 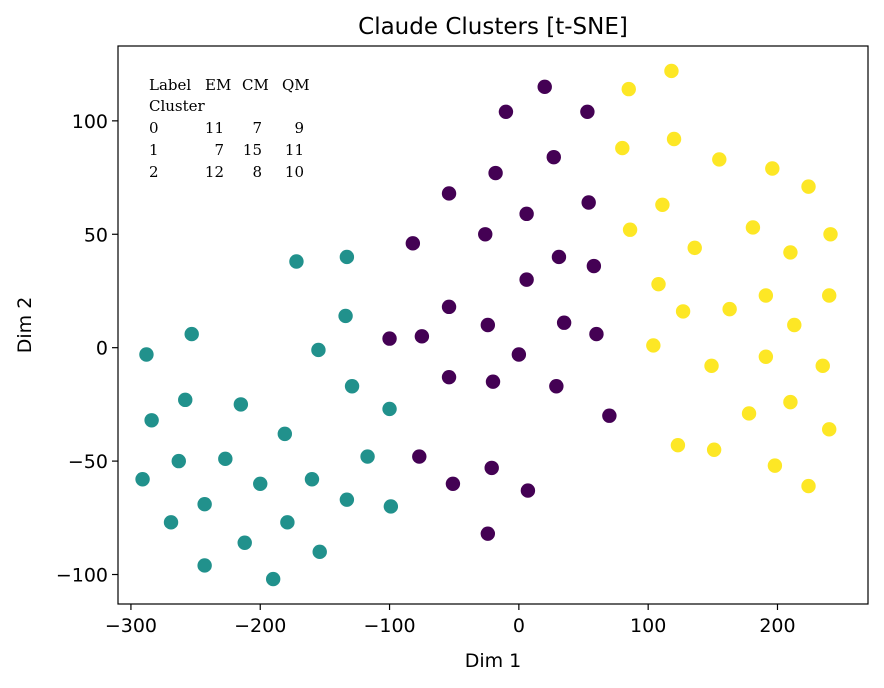 I want to click on y-tick-label: −100, so click(x=82, y=576).